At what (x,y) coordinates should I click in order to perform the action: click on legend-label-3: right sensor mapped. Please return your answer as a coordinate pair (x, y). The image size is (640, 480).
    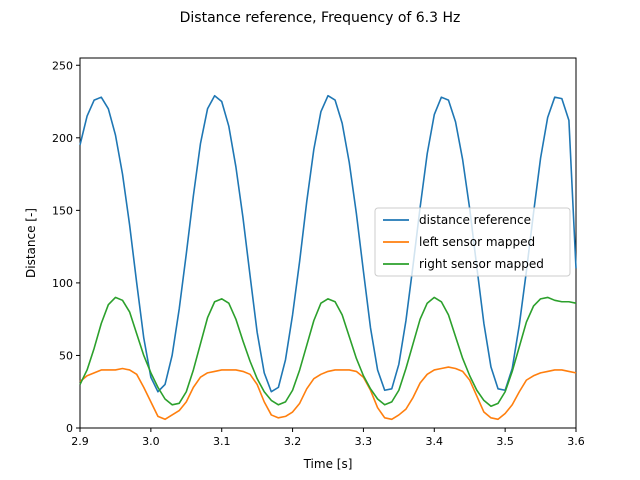
    Looking at the image, I should click on (481, 264).